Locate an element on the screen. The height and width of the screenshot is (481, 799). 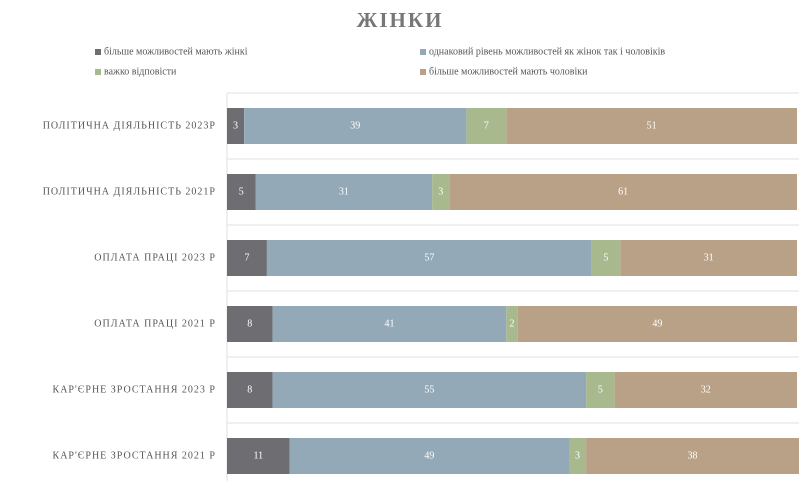
category-label: ПОЛІТИЧНА ДІЯЛЬНІСТЬ 2021Р is located at coordinates (129, 191).